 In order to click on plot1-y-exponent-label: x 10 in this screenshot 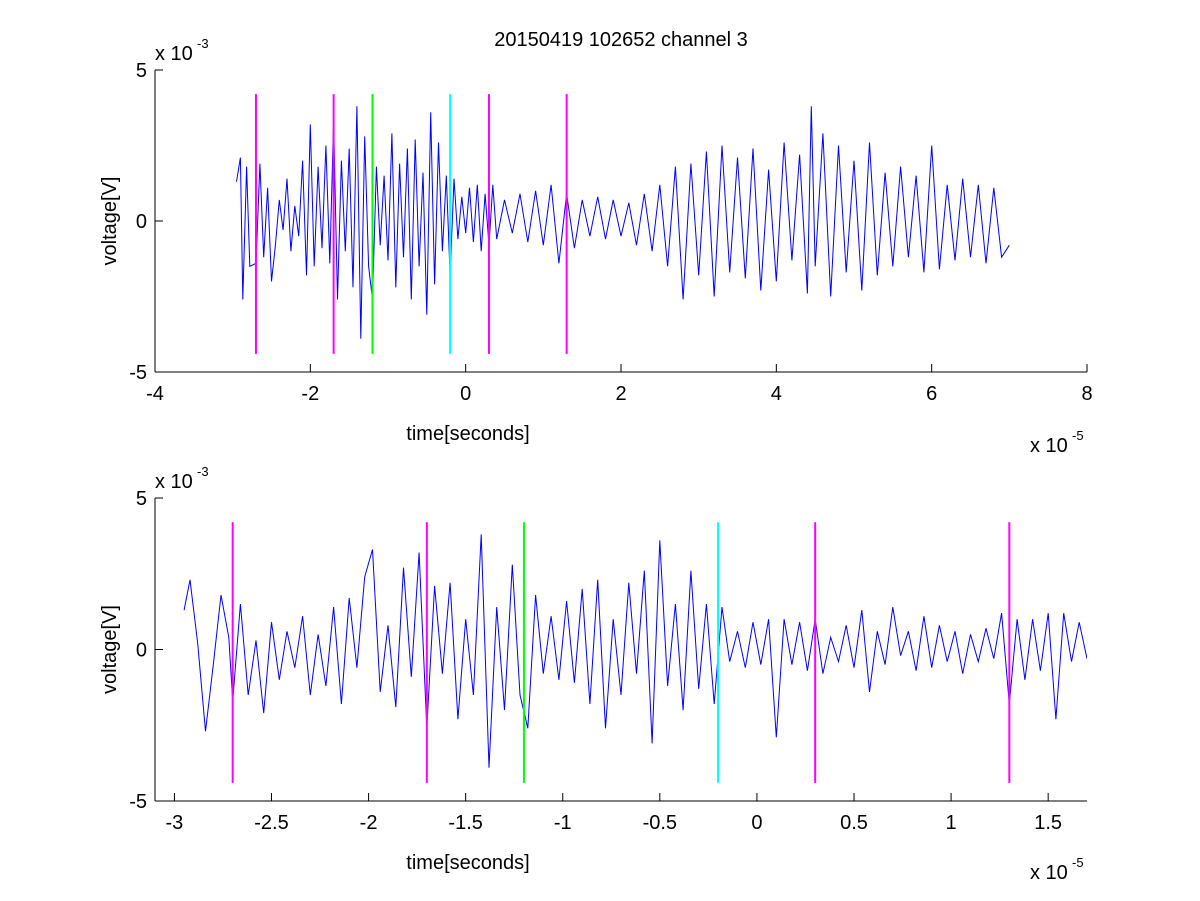, I will do `click(174, 54)`.